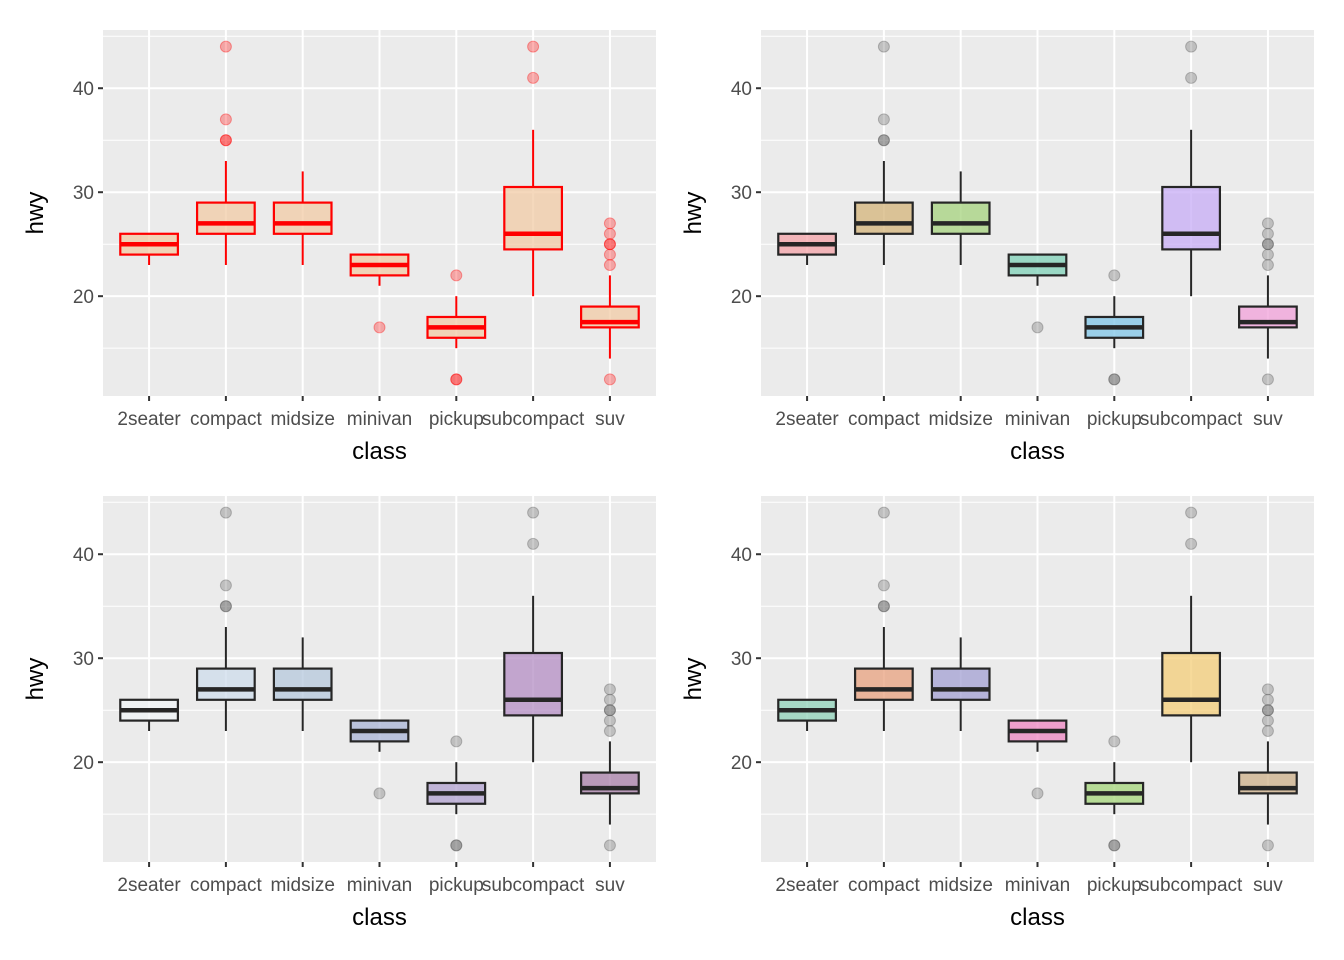  What do you see at coordinates (741, 555) in the screenshot?
I see `y-tick-label: 40` at bounding box center [741, 555].